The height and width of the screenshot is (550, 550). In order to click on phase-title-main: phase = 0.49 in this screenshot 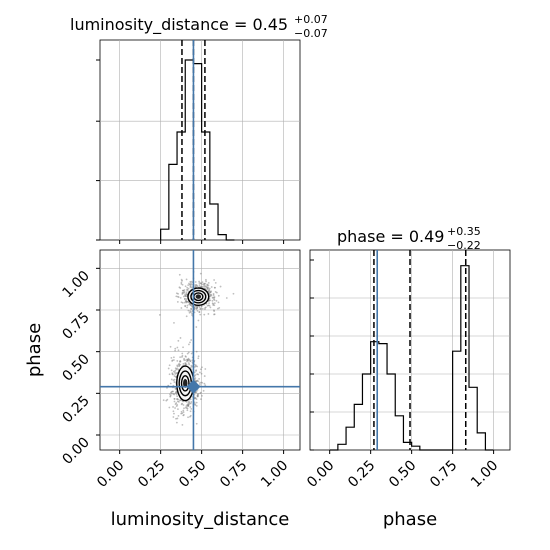, I will do `click(390, 236)`.